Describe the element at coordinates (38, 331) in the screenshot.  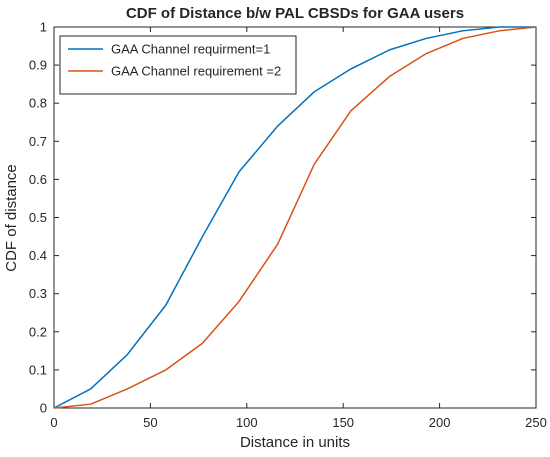
I see `y-tick-label: 0.2` at that location.